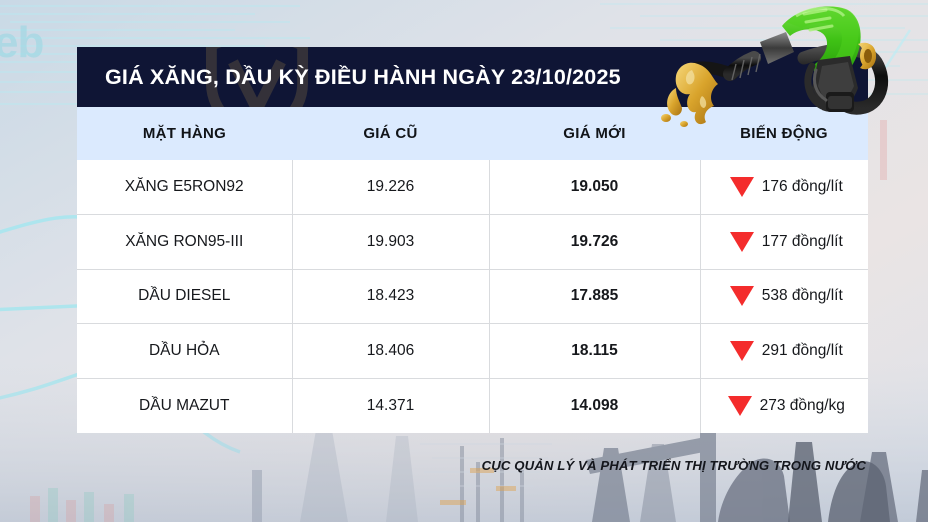  What do you see at coordinates (391, 187) in the screenshot?
I see `cell-old-price: 19.226` at bounding box center [391, 187].